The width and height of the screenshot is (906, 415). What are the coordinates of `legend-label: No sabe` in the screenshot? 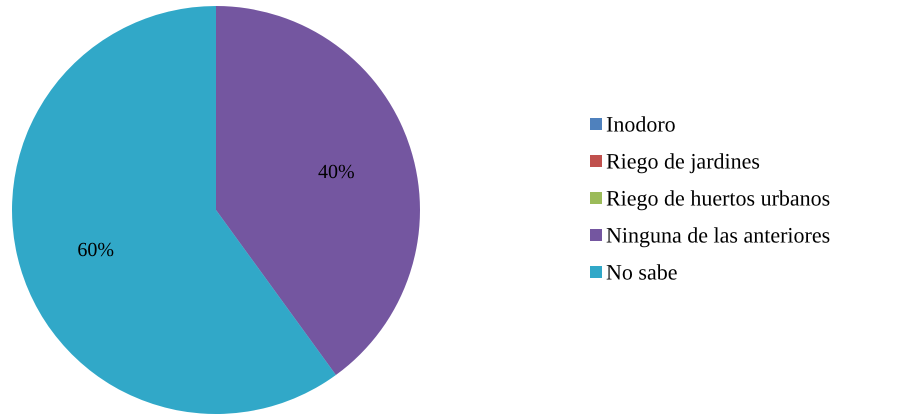 It's located at (642, 272).